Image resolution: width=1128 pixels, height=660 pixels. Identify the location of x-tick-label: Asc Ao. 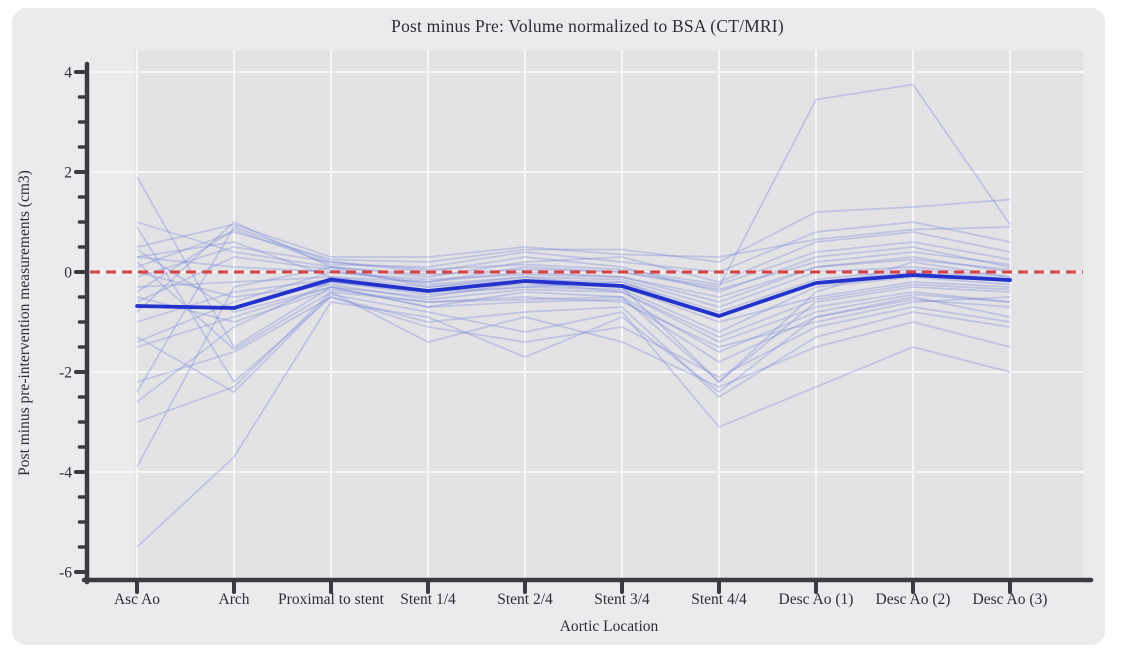
(137, 599).